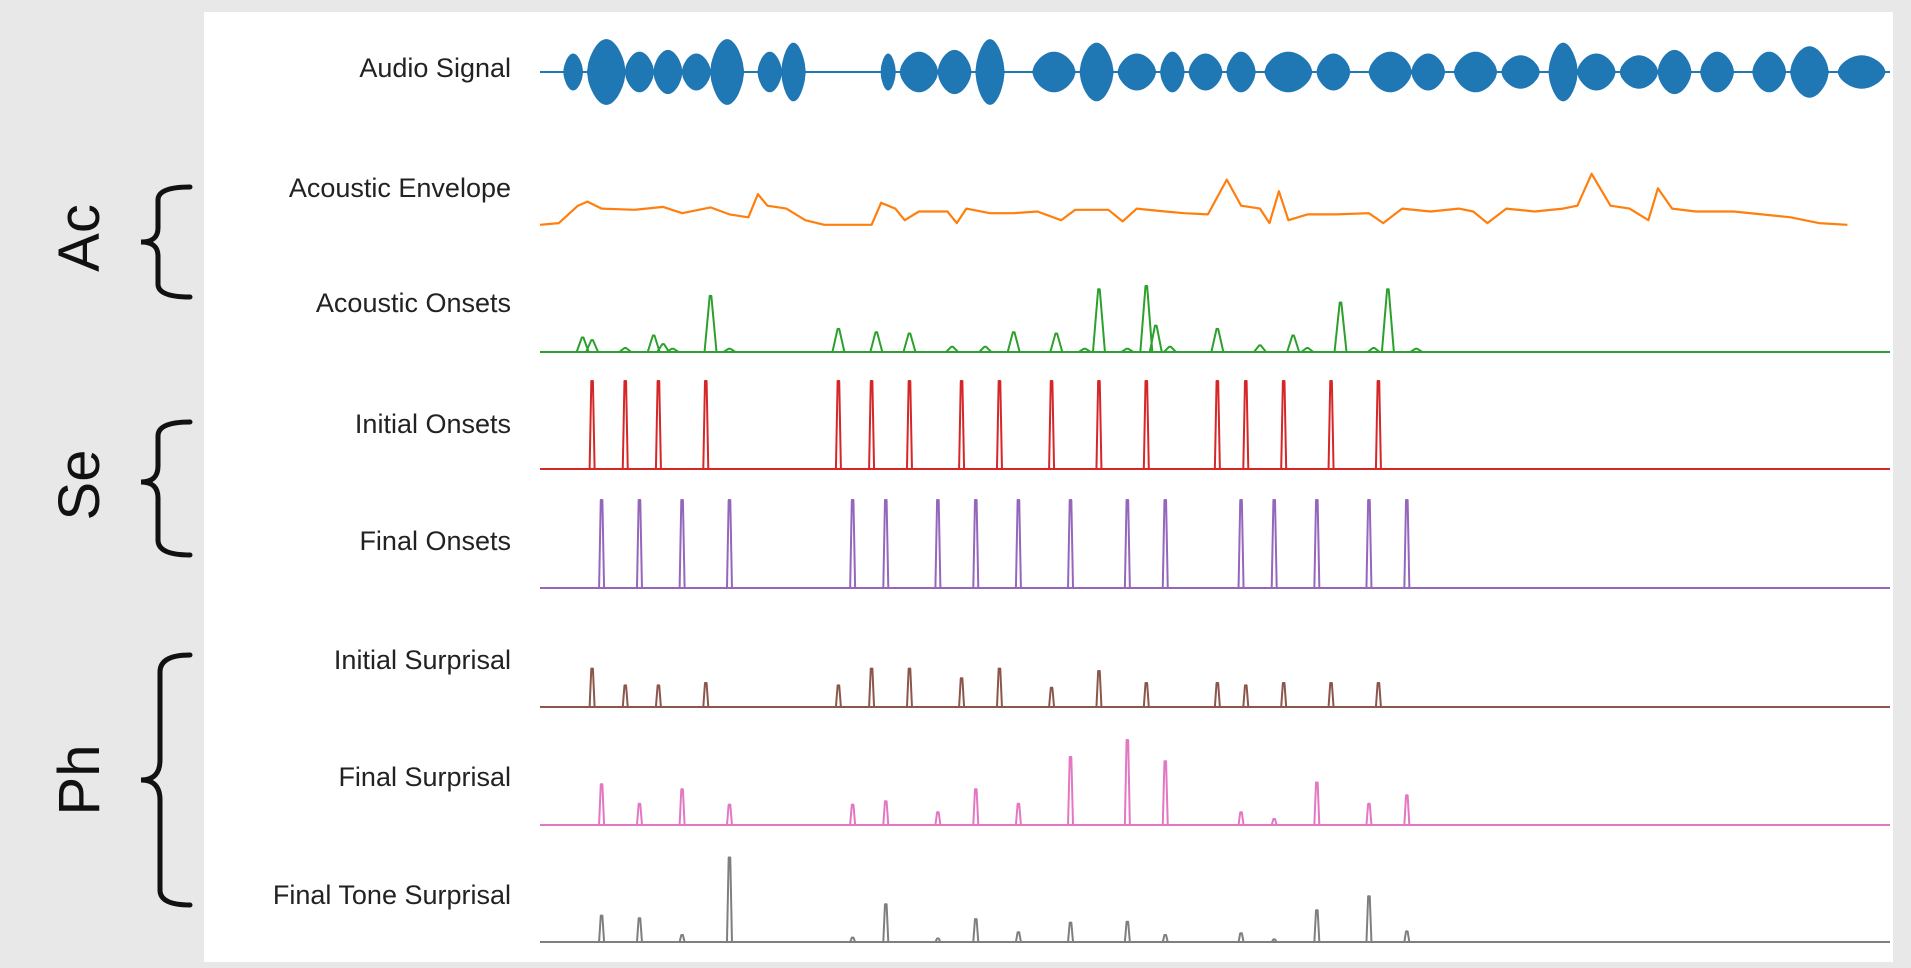  What do you see at coordinates (1215, 899) in the screenshot?
I see `trace-final-tone-surprisal` at bounding box center [1215, 899].